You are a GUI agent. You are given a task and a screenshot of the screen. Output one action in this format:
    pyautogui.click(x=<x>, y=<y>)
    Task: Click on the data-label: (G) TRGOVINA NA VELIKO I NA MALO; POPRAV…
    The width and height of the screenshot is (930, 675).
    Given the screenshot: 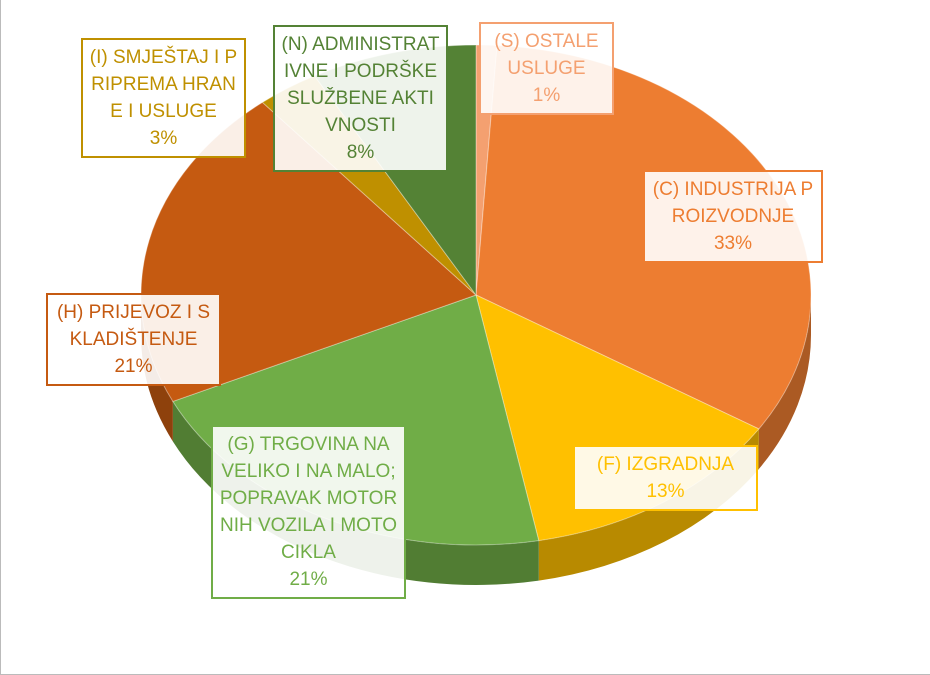 What is the action you would take?
    pyautogui.click(x=308, y=512)
    